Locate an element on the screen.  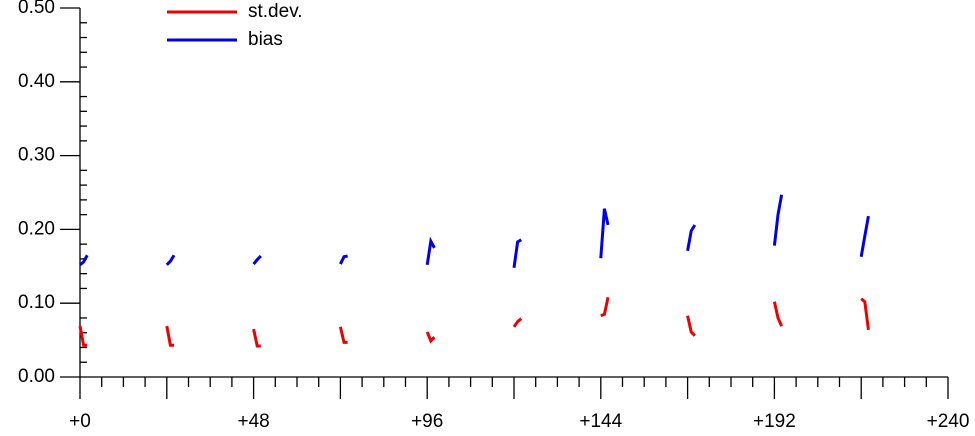
x-tick-label: +192 is located at coordinates (774, 421).